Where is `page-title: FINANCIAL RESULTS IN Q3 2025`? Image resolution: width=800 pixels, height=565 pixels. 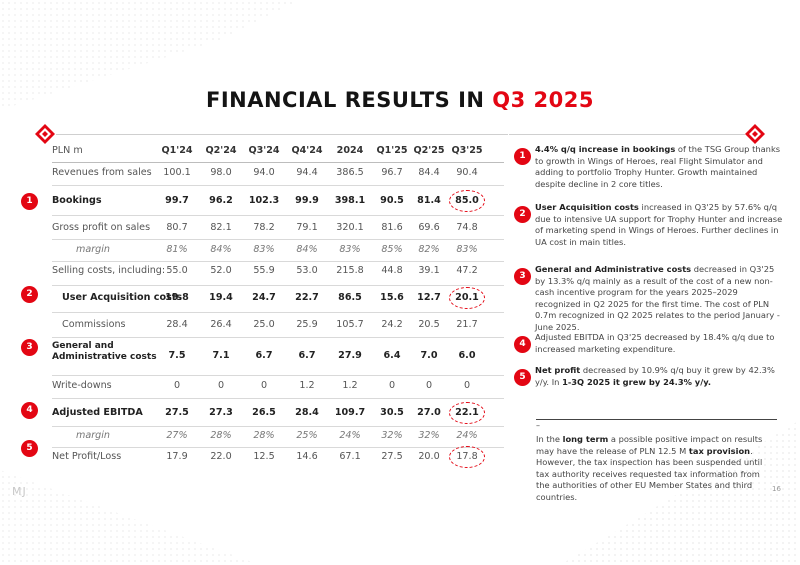 page-title: FINANCIAL RESULTS IN Q3 2025 is located at coordinates (400, 100).